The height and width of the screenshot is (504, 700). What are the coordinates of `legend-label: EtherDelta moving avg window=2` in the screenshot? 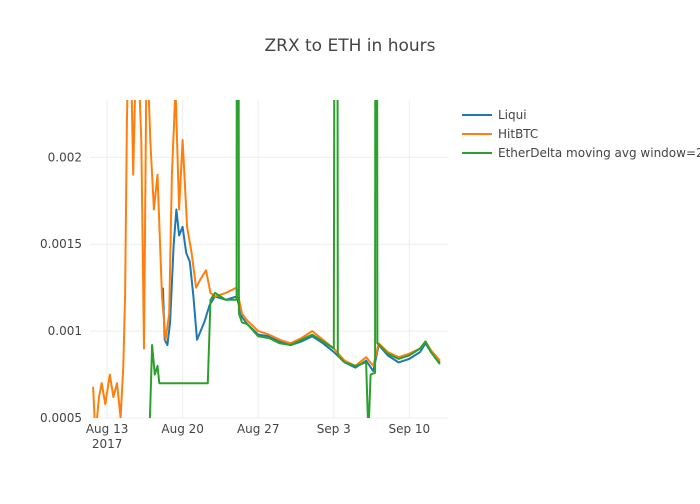 It's located at (599, 153).